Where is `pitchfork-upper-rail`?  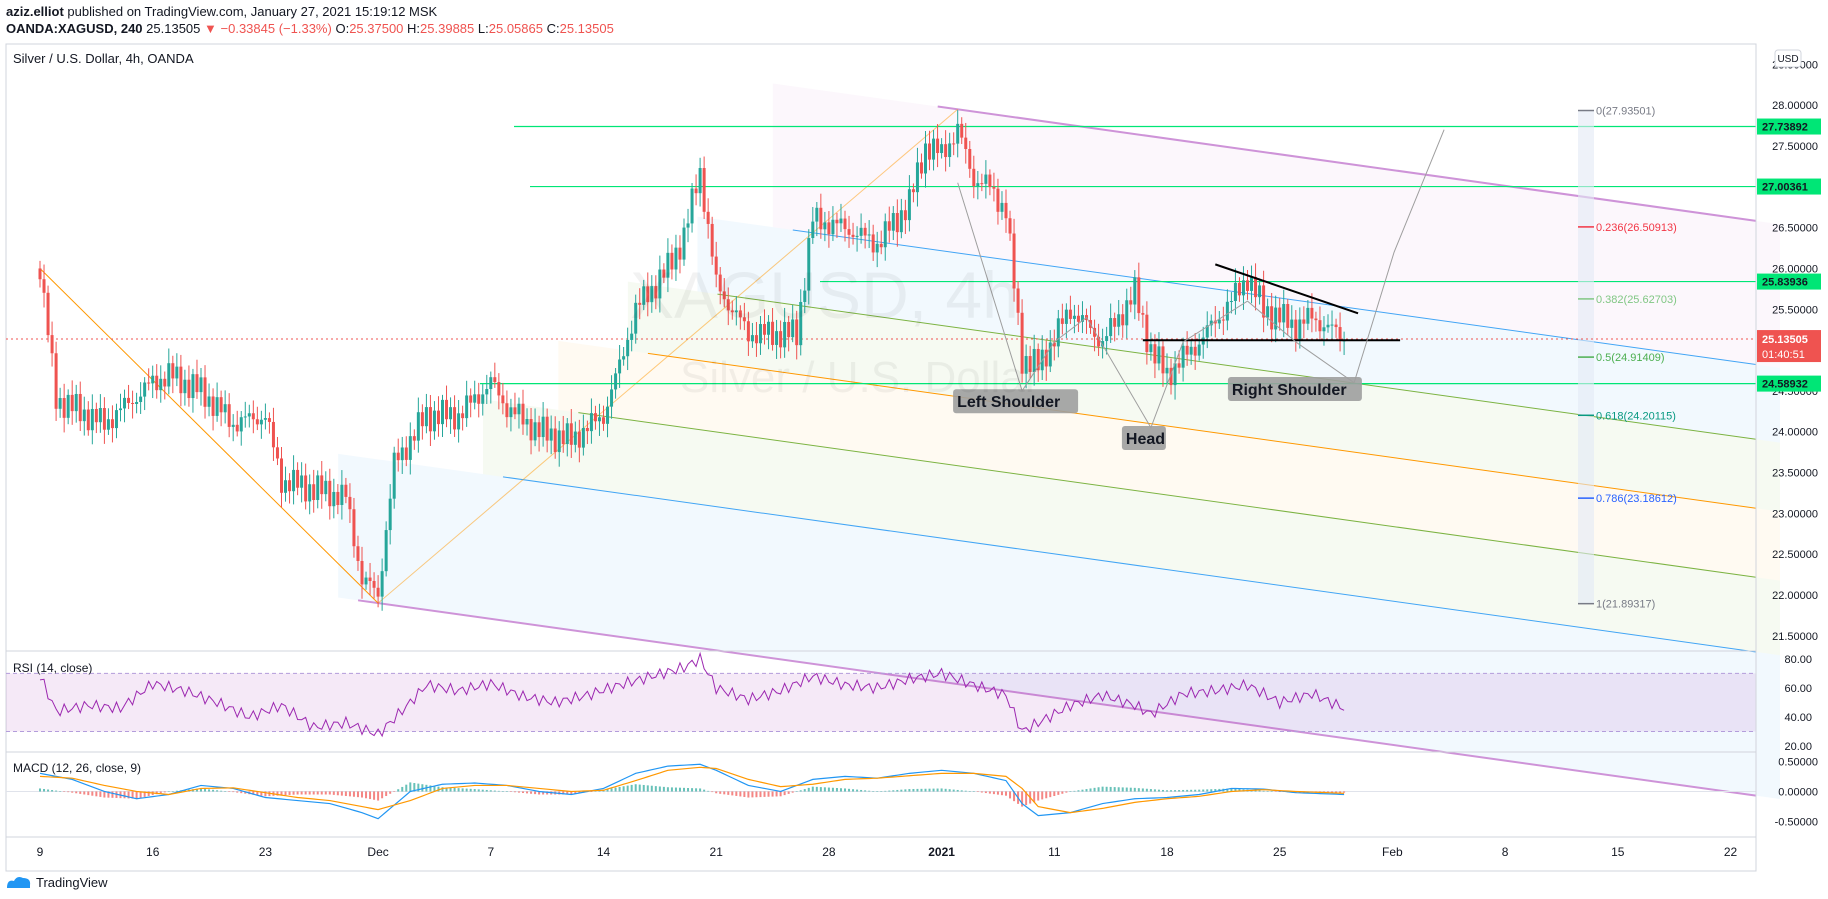
pitchfork-upper-rail is located at coordinates (1347, 163).